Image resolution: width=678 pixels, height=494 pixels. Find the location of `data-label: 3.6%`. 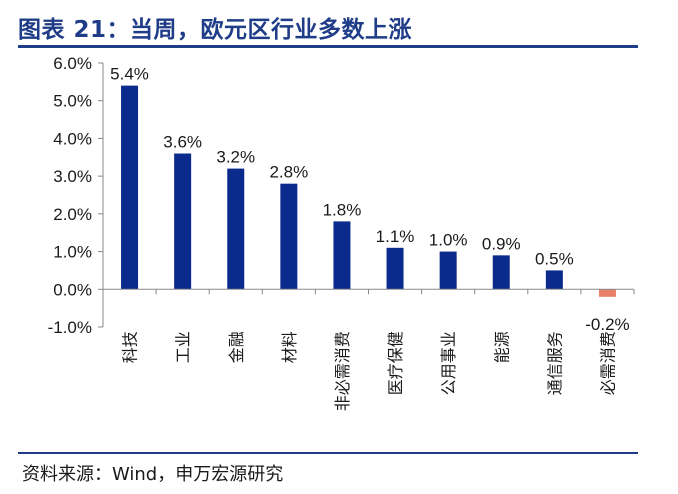

data-label: 3.6% is located at coordinates (182, 142).